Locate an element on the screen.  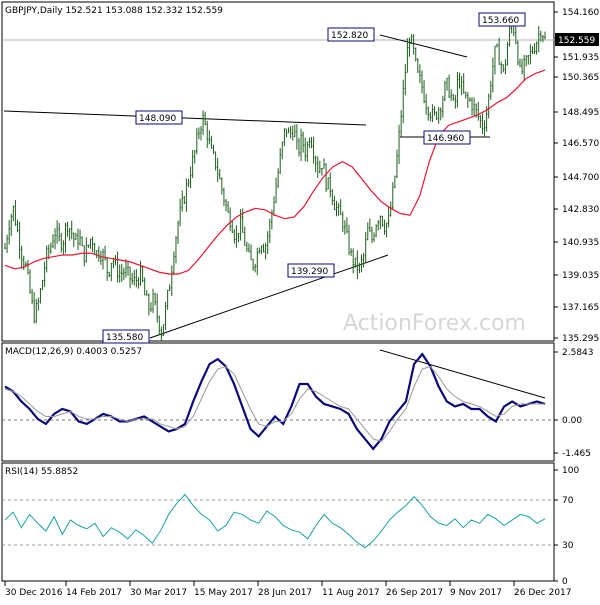
rsi-line is located at coordinates (275, 521).